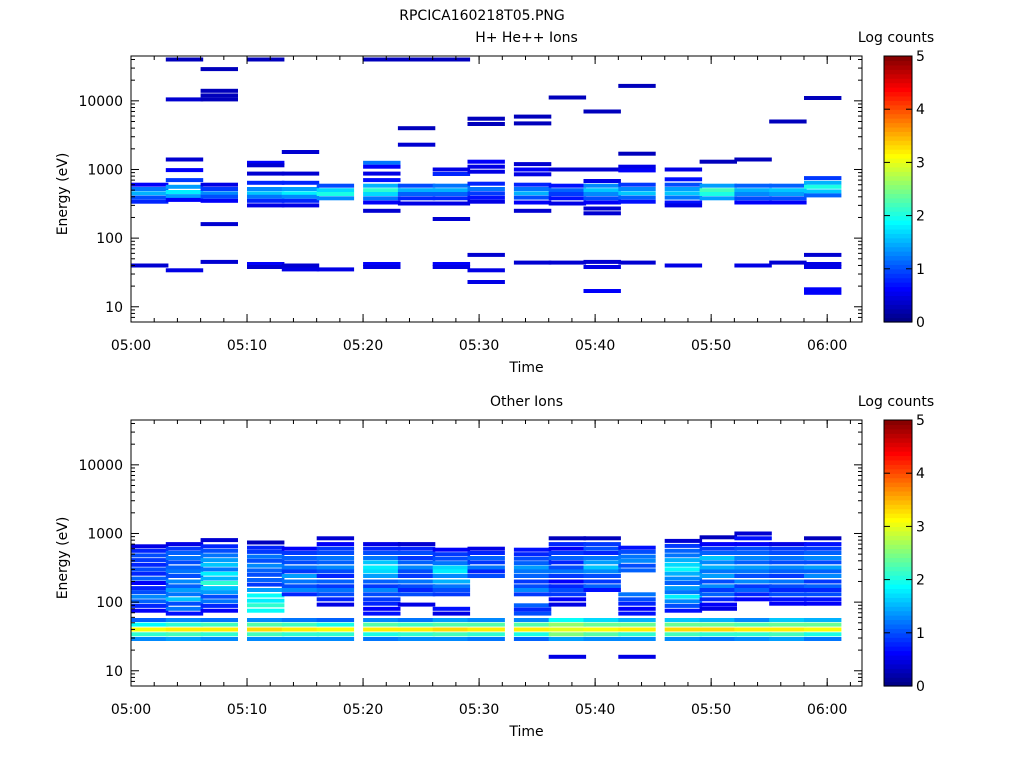 The height and width of the screenshot is (768, 1024). What do you see at coordinates (109, 603) in the screenshot?
I see `y-tick-label: 100` at bounding box center [109, 603].